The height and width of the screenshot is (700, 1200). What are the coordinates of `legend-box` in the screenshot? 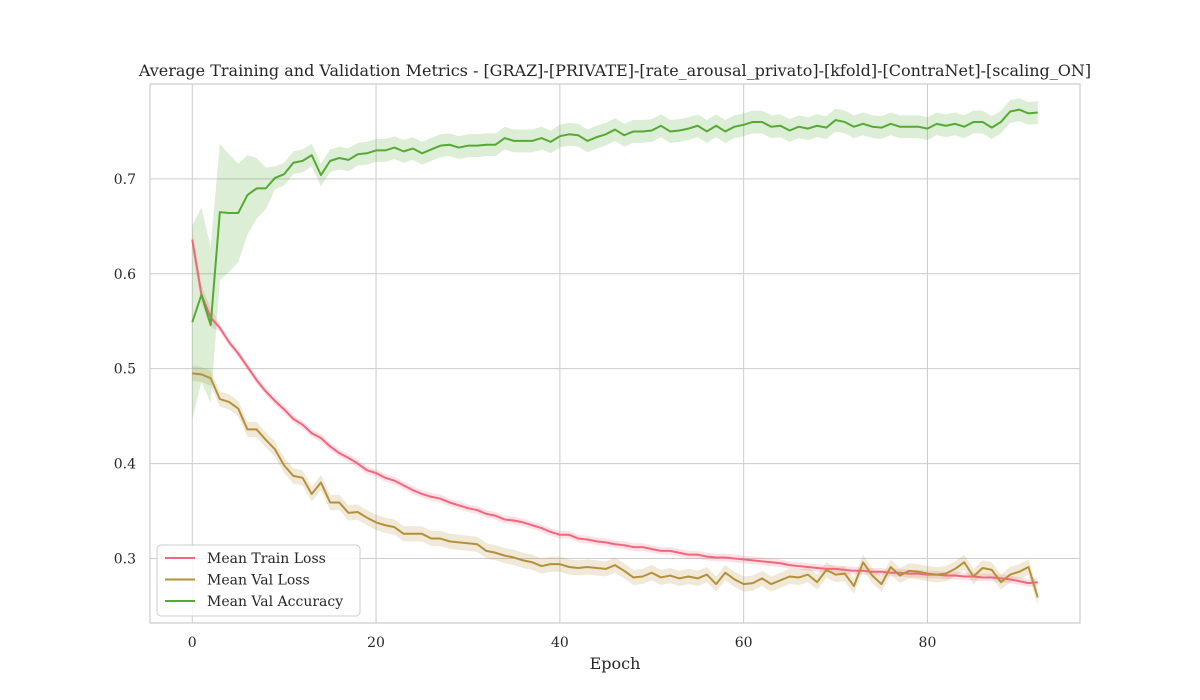 It's located at (258, 580).